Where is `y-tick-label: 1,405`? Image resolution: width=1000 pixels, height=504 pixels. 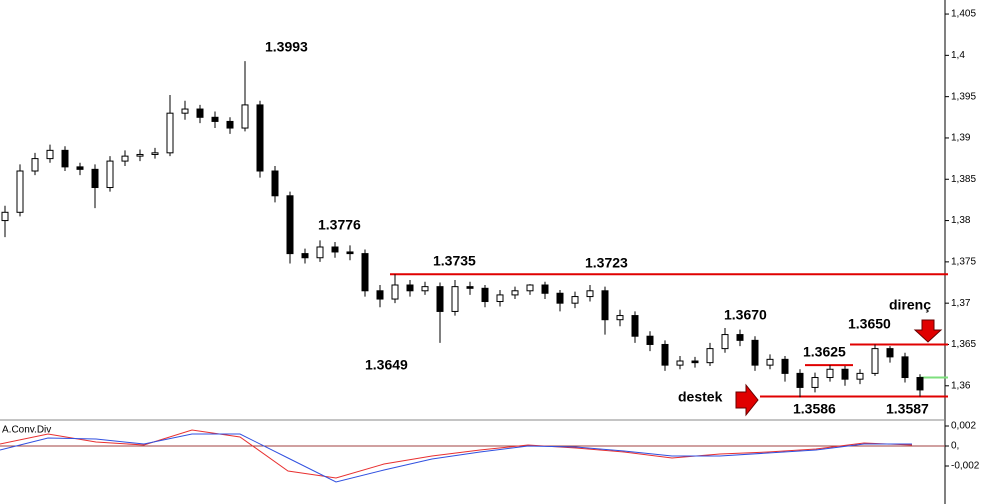 y-tick-label: 1,405 is located at coordinates (963, 14).